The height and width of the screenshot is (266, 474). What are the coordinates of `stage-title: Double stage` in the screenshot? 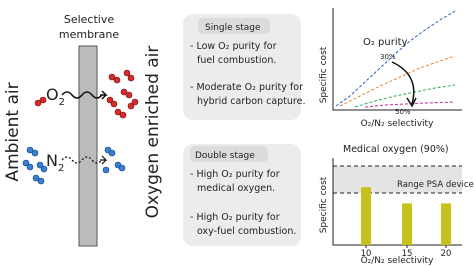 It's located at (225, 156).